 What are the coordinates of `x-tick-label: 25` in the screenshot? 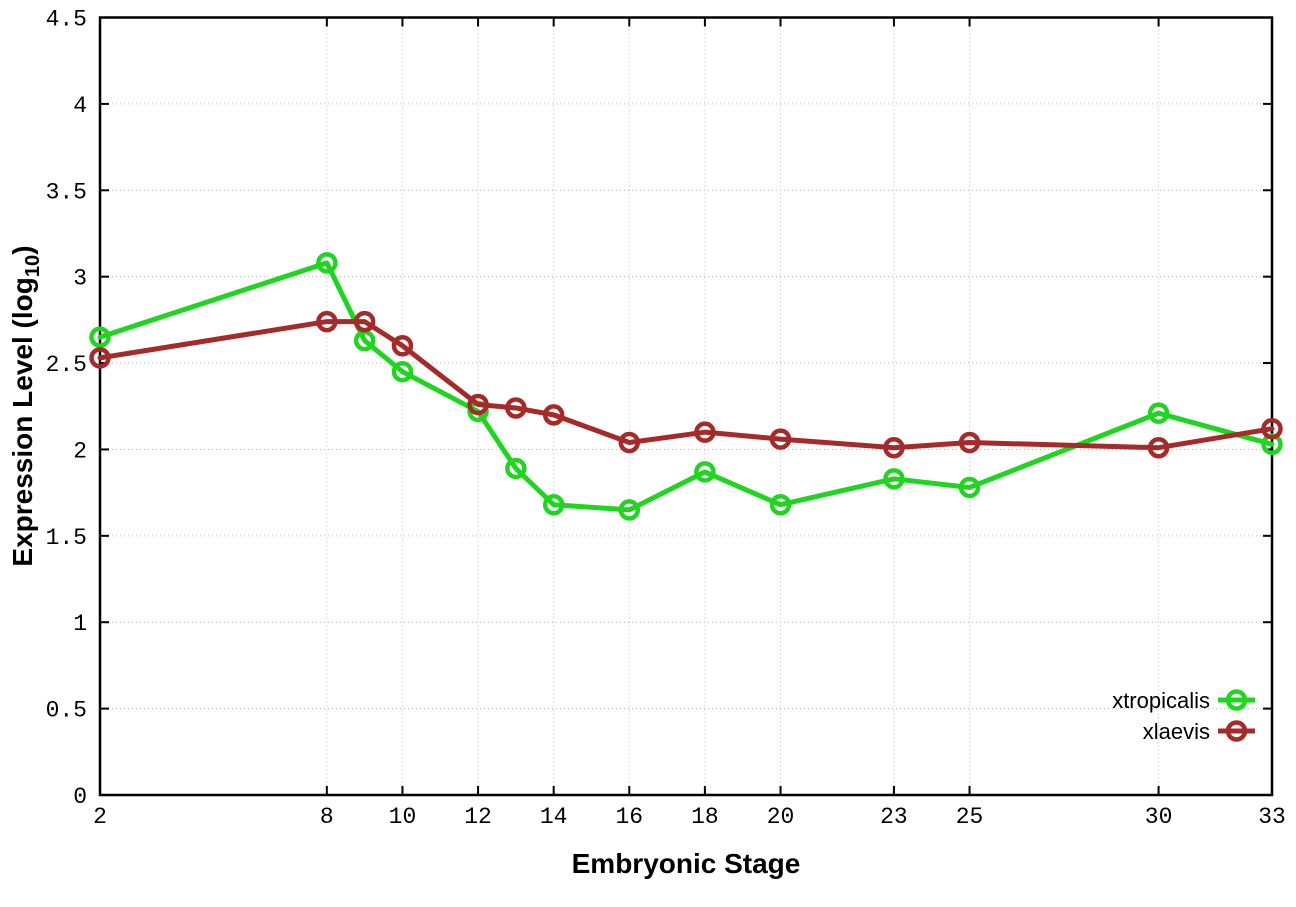 It's located at (970, 817).